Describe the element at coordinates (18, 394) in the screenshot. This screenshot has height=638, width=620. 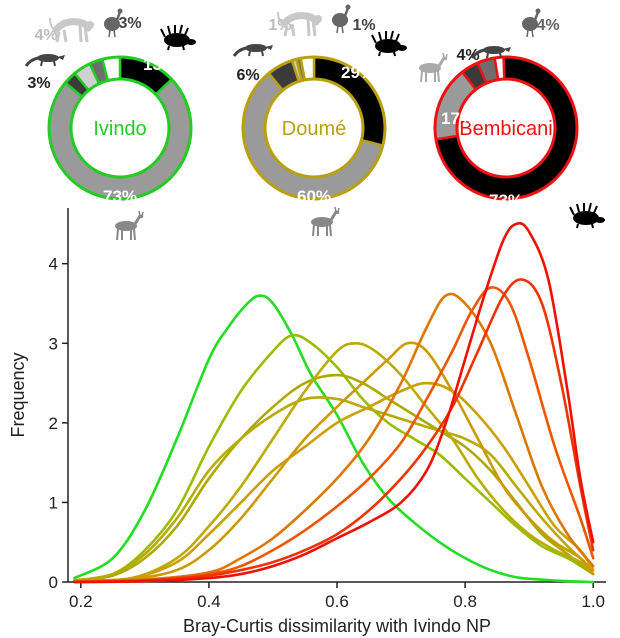
I see `y-axis-title: Frequency` at that location.